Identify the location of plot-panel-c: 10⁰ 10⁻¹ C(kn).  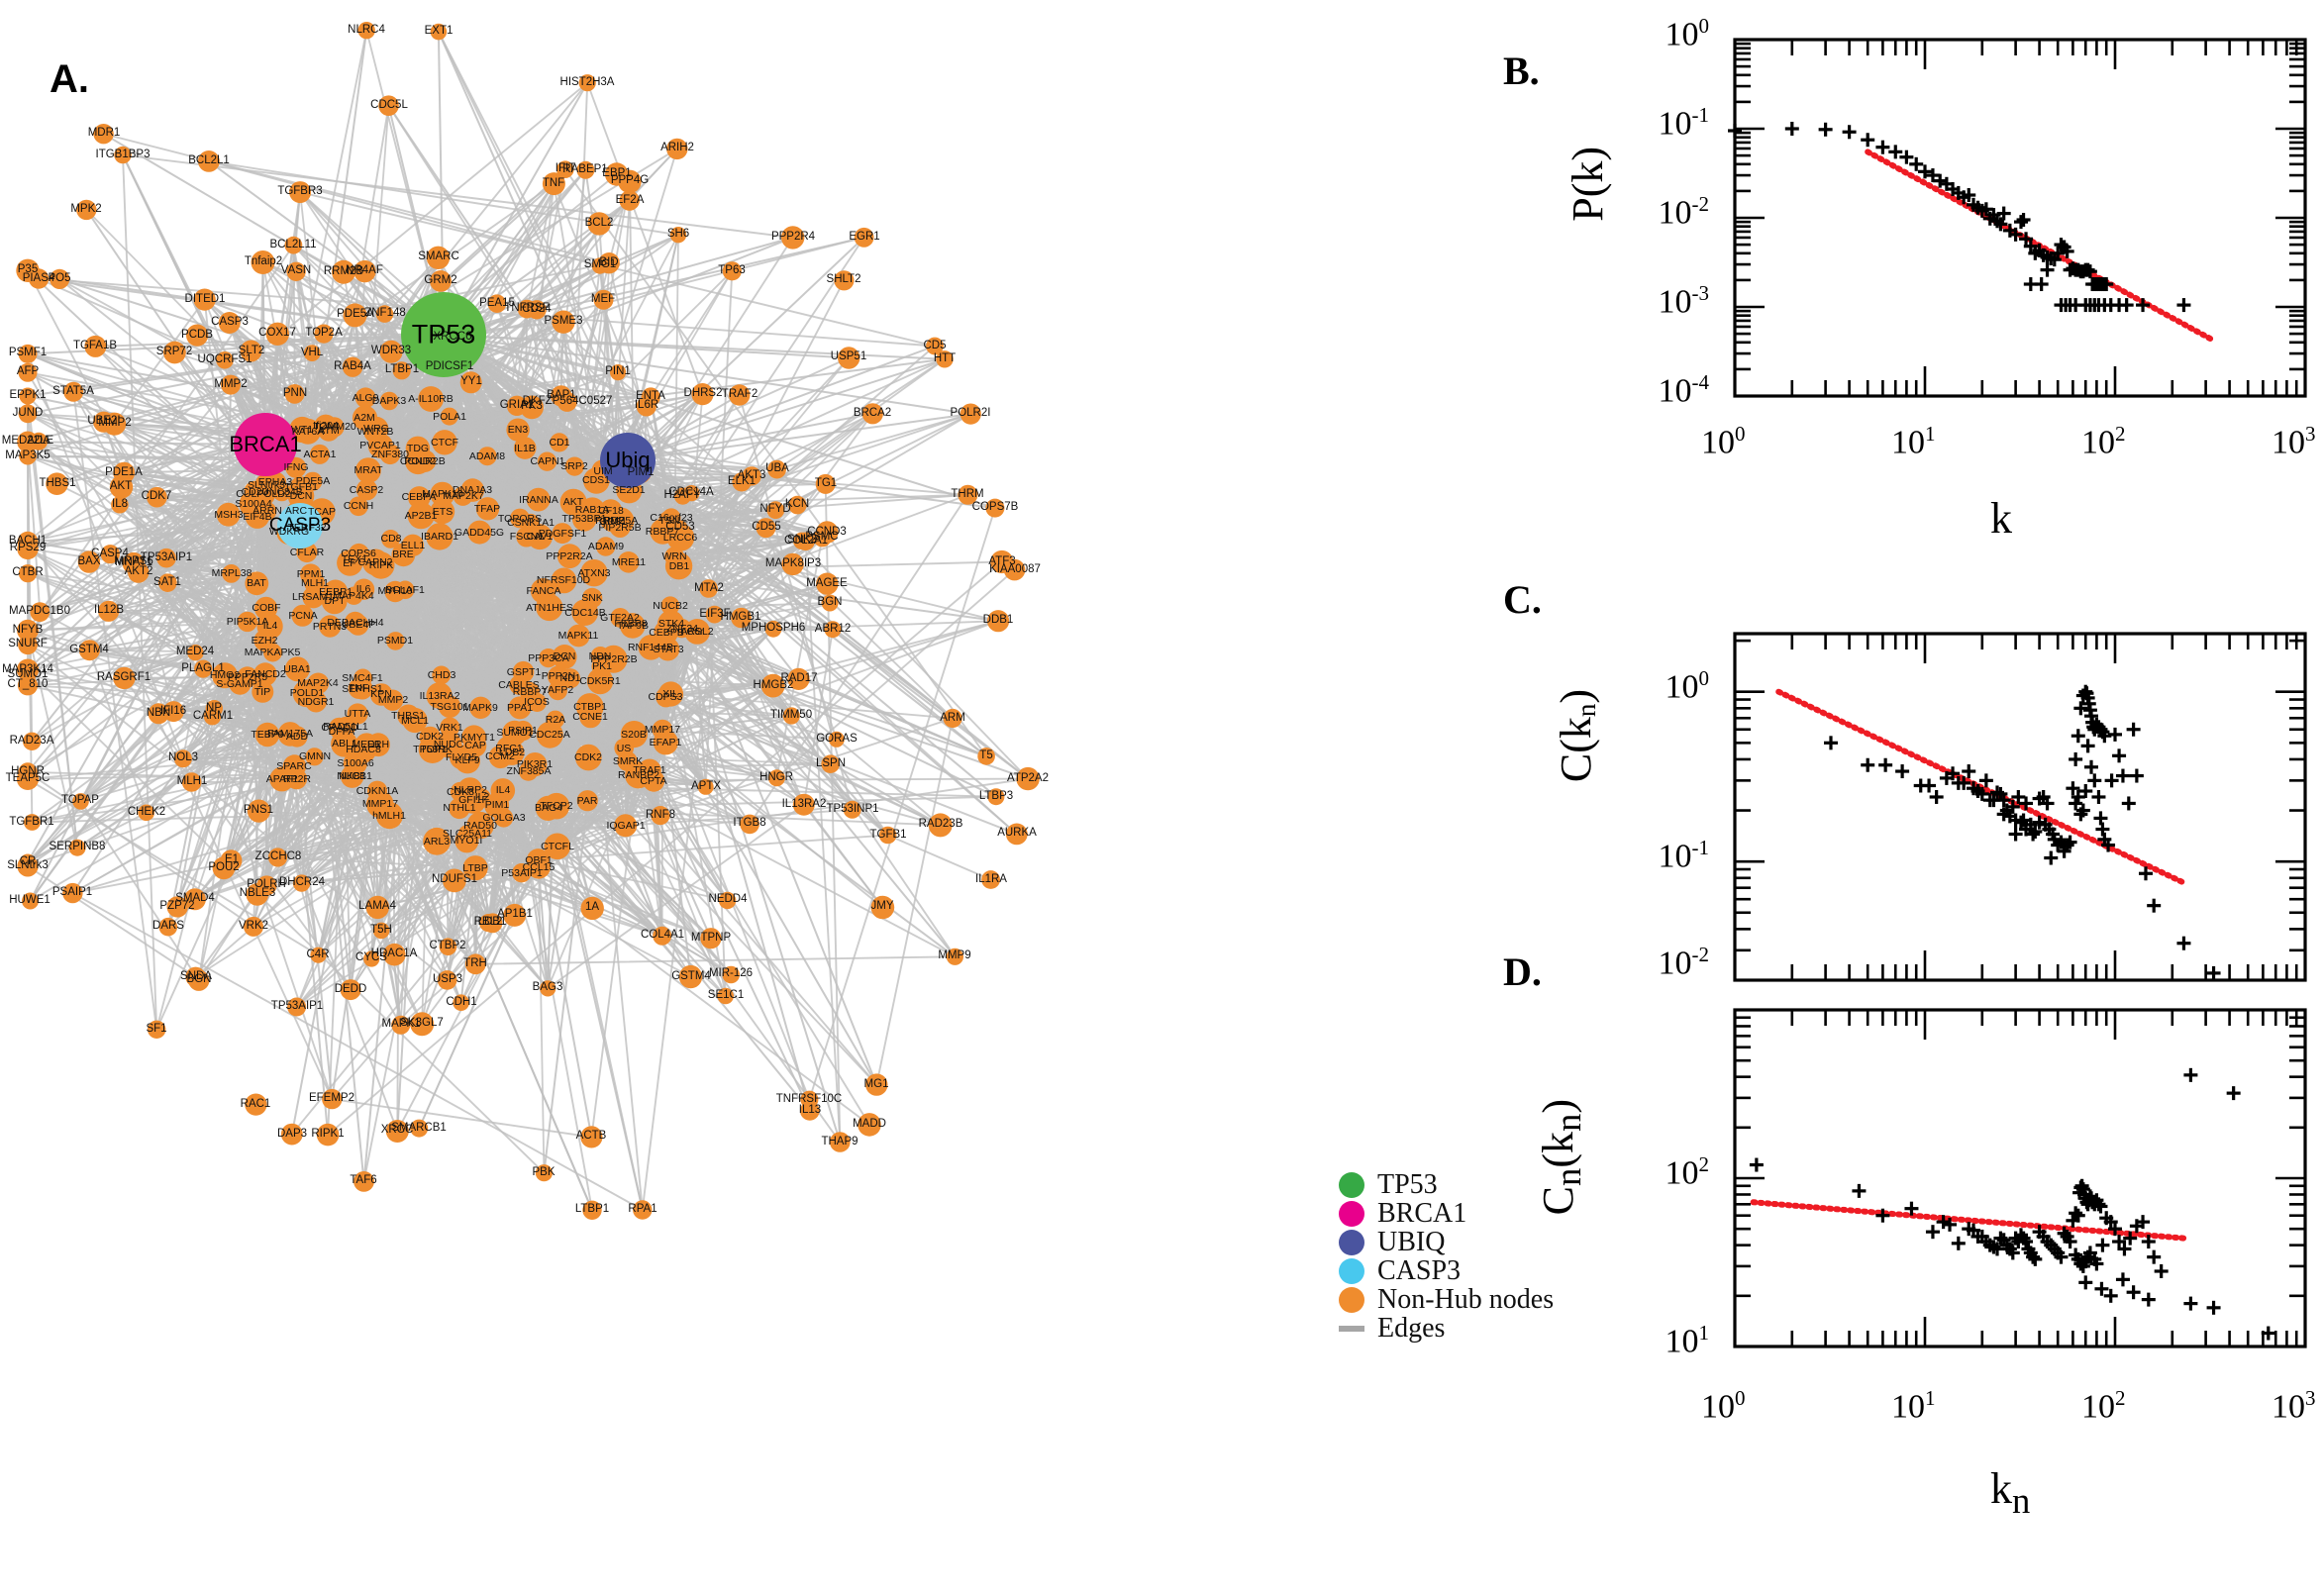
(1937, 792).